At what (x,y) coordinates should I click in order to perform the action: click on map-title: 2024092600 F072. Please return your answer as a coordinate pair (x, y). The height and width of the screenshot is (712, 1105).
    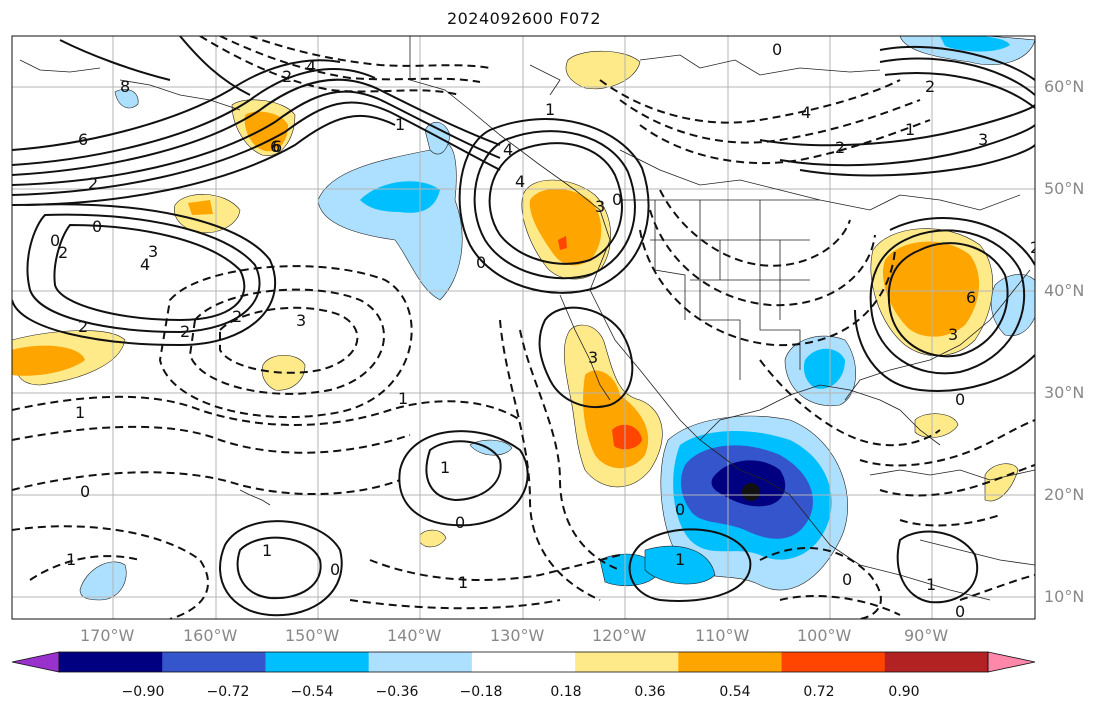
    Looking at the image, I should click on (524, 18).